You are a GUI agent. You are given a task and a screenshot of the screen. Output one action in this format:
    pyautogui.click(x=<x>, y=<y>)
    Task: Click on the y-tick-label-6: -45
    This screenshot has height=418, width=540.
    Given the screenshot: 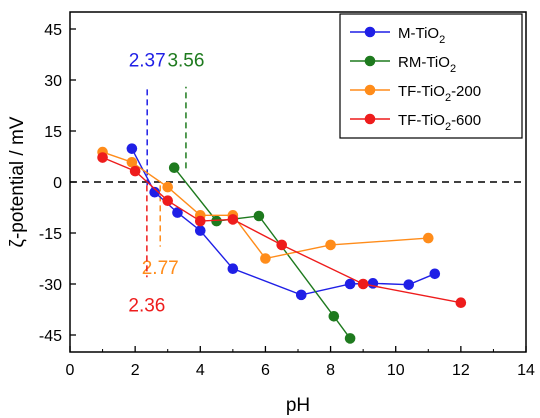 What is the action you would take?
    pyautogui.click(x=50, y=336)
    